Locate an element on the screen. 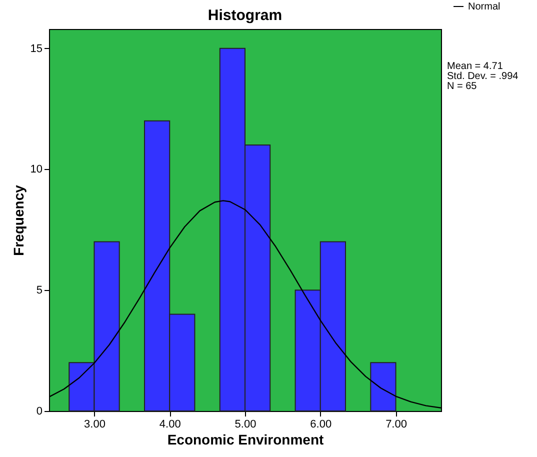 Image resolution: width=537 pixels, height=457 pixels. x-axis-title: Economic Environment is located at coordinates (245, 440).